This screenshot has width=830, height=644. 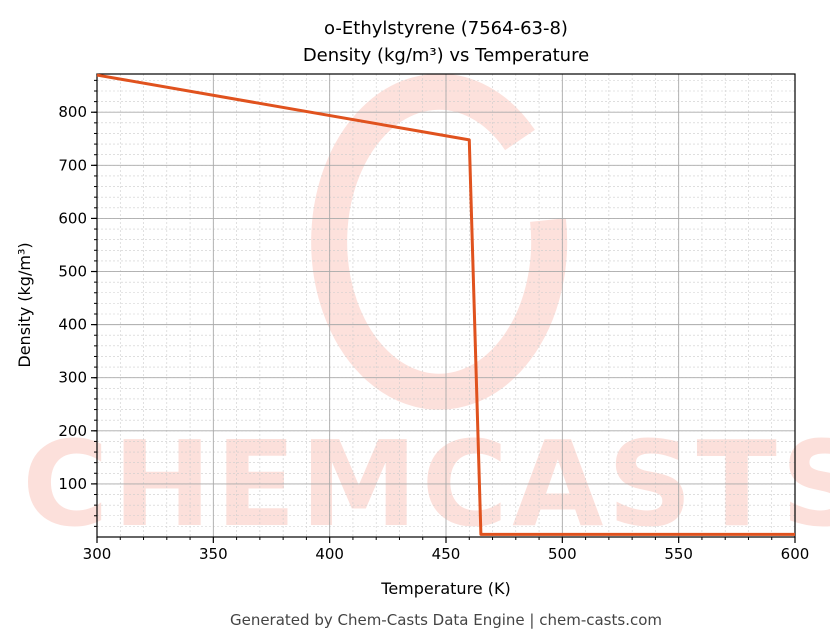 What do you see at coordinates (329, 554) in the screenshot?
I see `x-tick-label: 400` at bounding box center [329, 554].